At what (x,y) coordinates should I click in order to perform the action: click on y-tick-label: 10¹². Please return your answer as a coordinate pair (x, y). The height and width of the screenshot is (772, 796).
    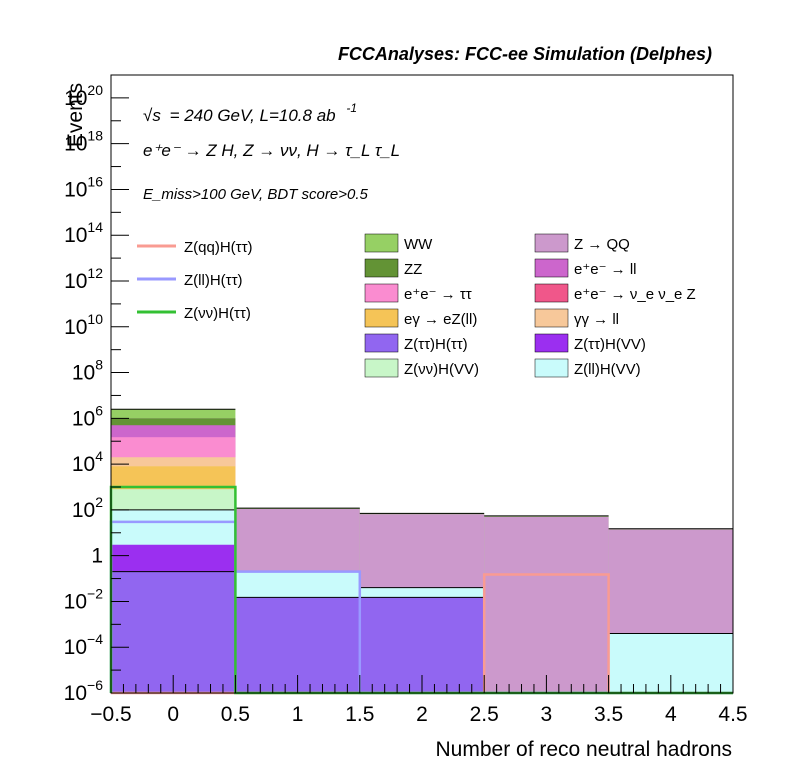
    Looking at the image, I should click on (83, 279).